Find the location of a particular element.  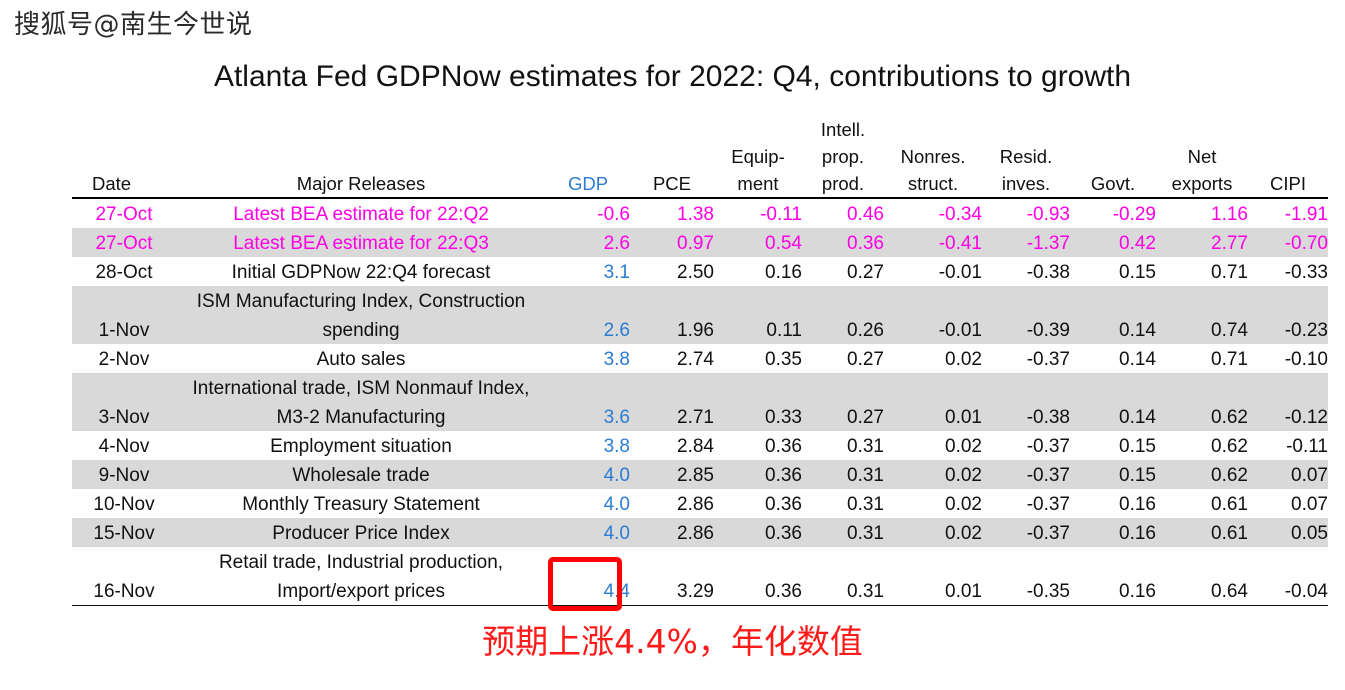

table-row-continuation: ISM Manufacturing Index, Construction is located at coordinates (700, 300).